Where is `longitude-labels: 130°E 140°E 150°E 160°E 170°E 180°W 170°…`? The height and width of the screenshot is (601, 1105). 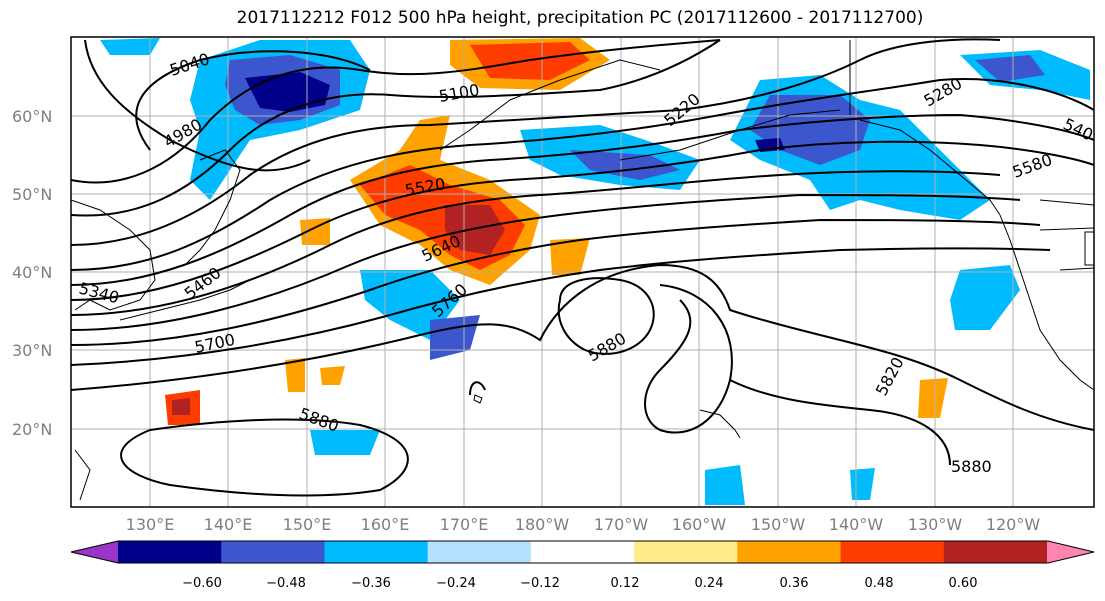
longitude-labels: 130°E 140°E 150°E 160°E 170°E 180°W 170°… is located at coordinates (583, 524).